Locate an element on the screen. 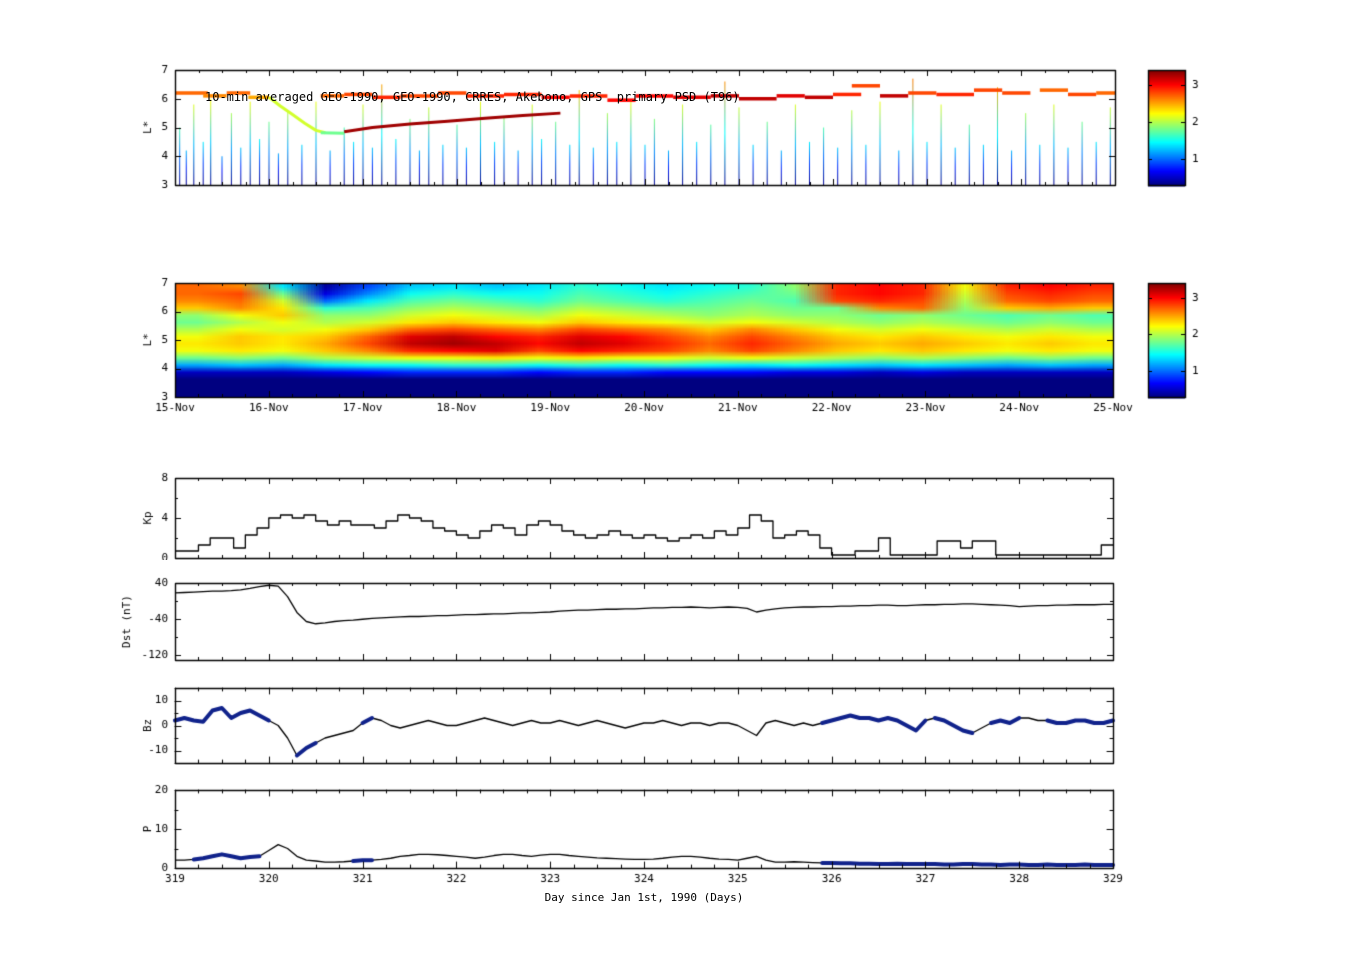 This screenshot has width=1351, height=974. dst-plot is located at coordinates (570, 612).